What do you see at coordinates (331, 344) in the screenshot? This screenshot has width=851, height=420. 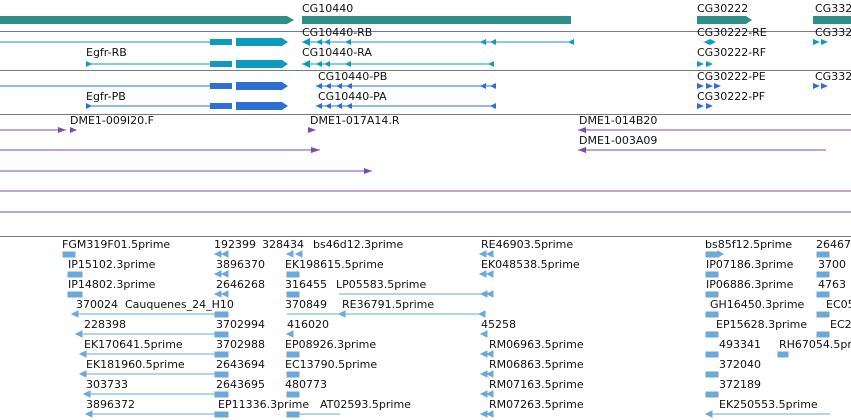 I see `est-label: EP08926.3prime` at bounding box center [331, 344].